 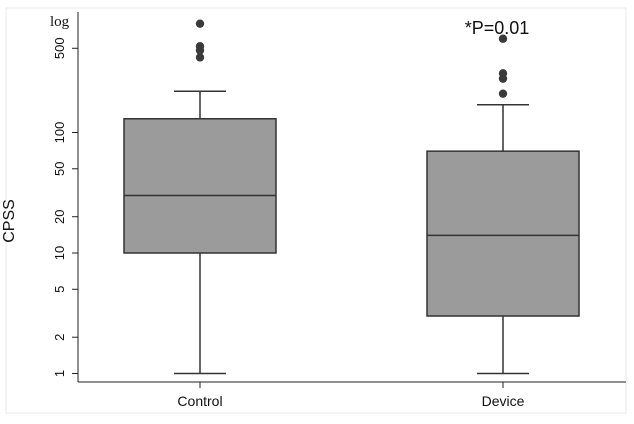 What do you see at coordinates (59, 289) in the screenshot?
I see `y-tick-label: 5` at bounding box center [59, 289].